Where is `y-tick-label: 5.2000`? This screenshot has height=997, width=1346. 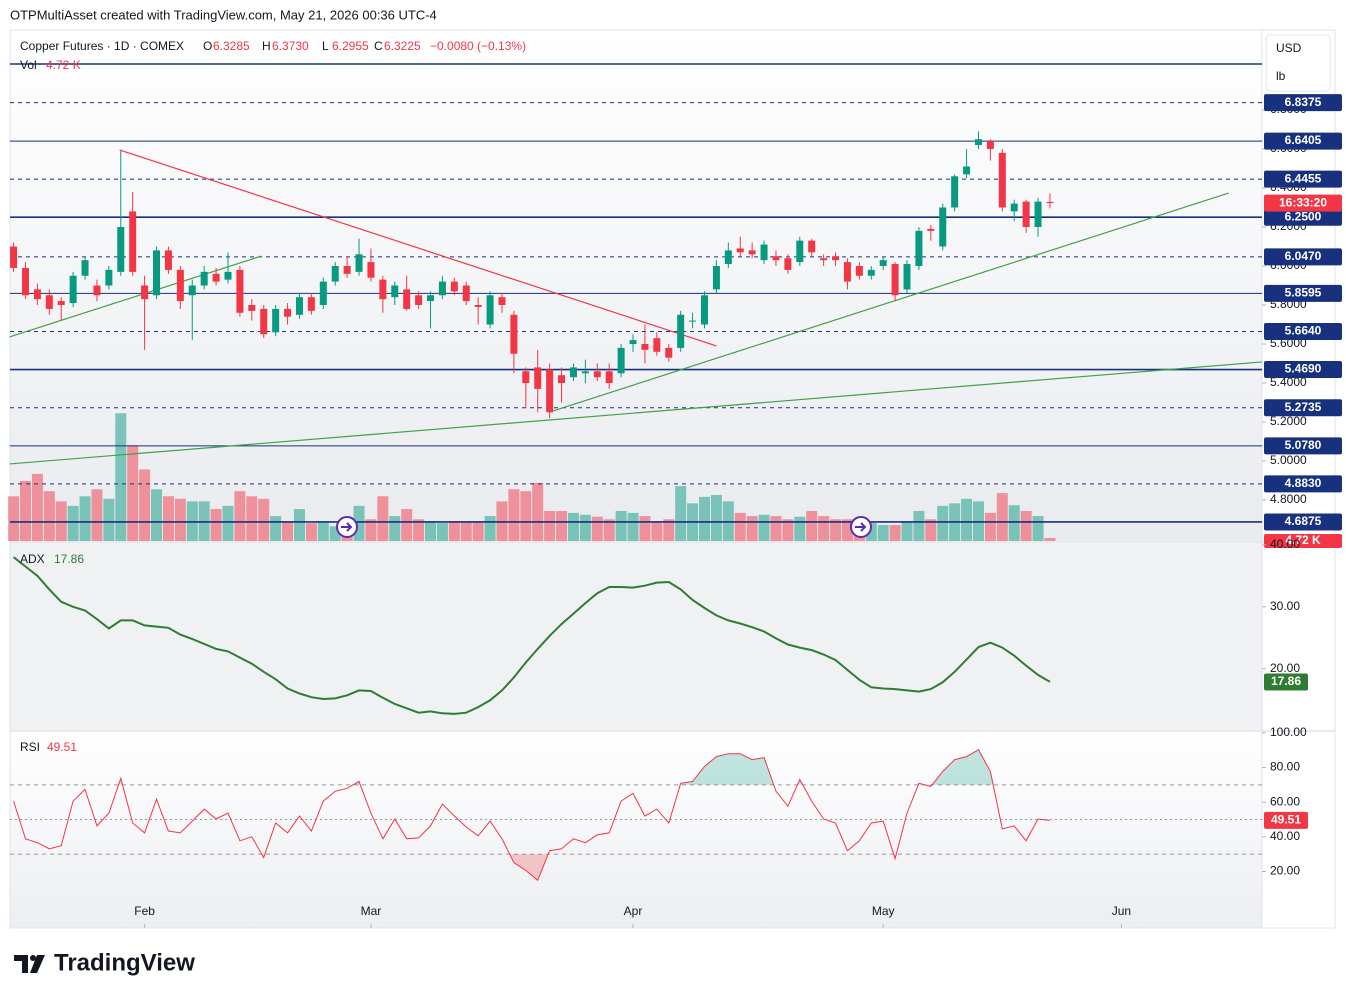 y-tick-label: 5.2000 is located at coordinates (1288, 421).